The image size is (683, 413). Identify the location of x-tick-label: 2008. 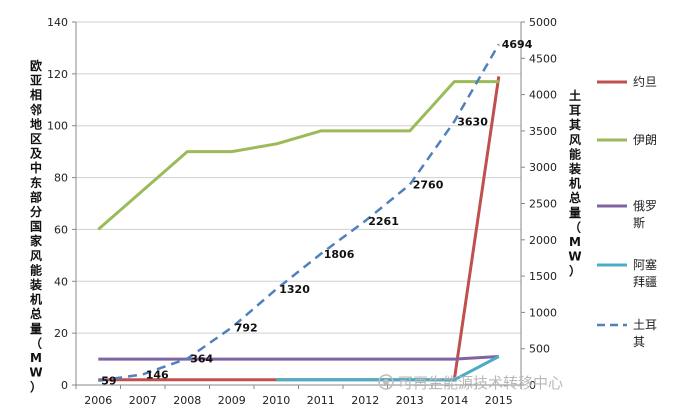
(187, 400).